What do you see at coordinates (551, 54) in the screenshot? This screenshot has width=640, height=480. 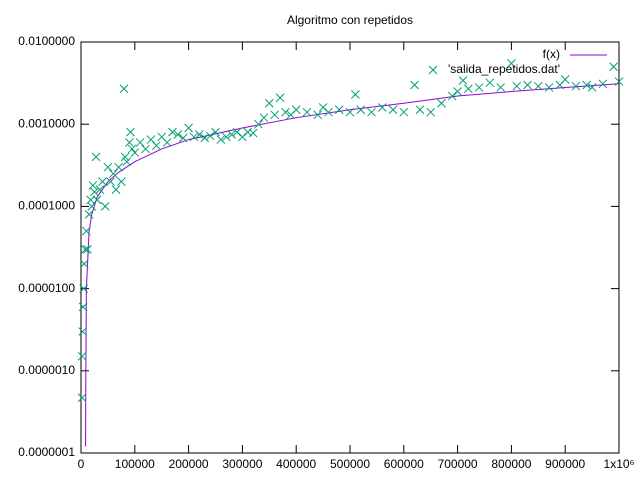 I see `legend-label: f(x)` at bounding box center [551, 54].